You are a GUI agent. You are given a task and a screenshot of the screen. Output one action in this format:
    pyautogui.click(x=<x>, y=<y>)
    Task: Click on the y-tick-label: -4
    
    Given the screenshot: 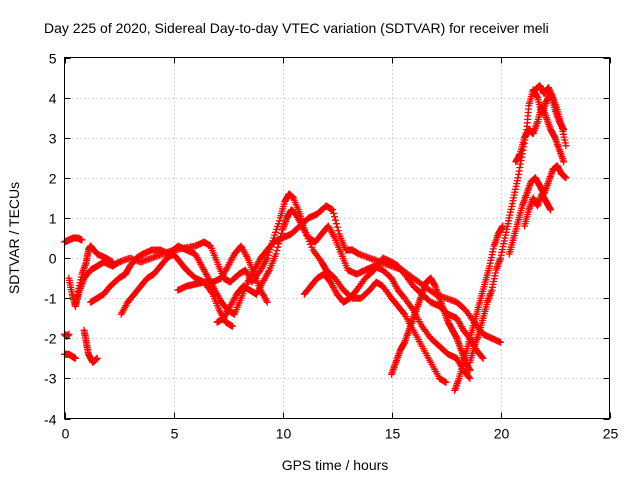 What is the action you would take?
    pyautogui.click(x=50, y=420)
    